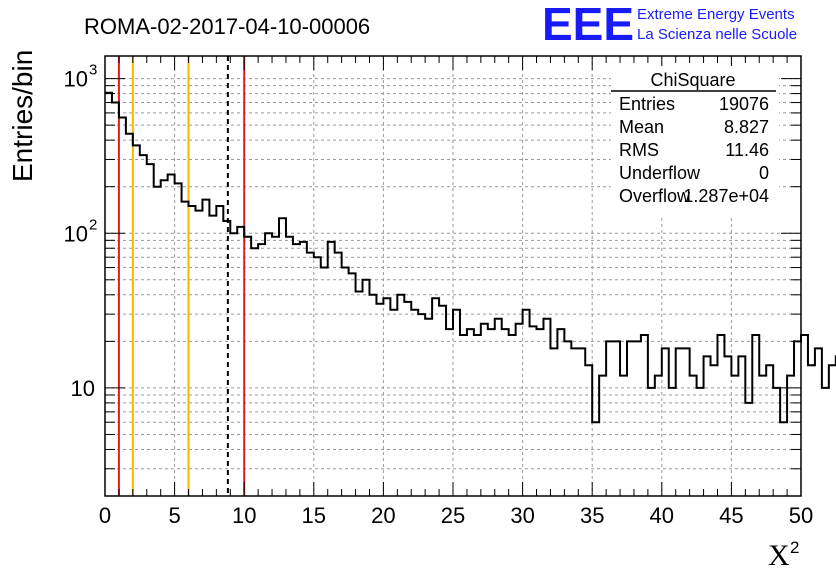 Image resolution: width=836 pixels, height=572 pixels. What do you see at coordinates (717, 34) in the screenshot?
I see `logo-line-2: La Scienza nelle Scuole` at bounding box center [717, 34].